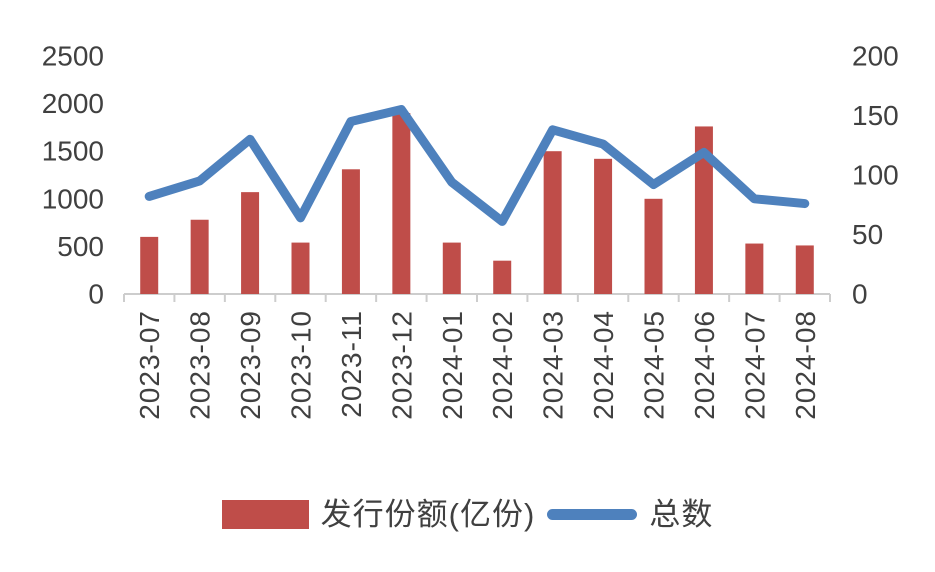 The image size is (935, 572). I want to click on x-axis-tick-label: 2023-12, so click(401, 365).